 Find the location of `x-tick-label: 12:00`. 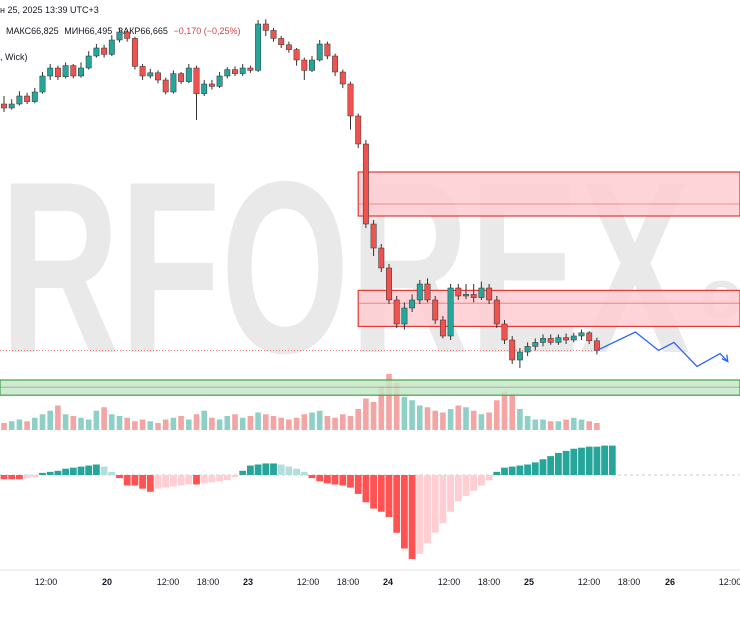

x-tick-label: 12:00 is located at coordinates (729, 582).